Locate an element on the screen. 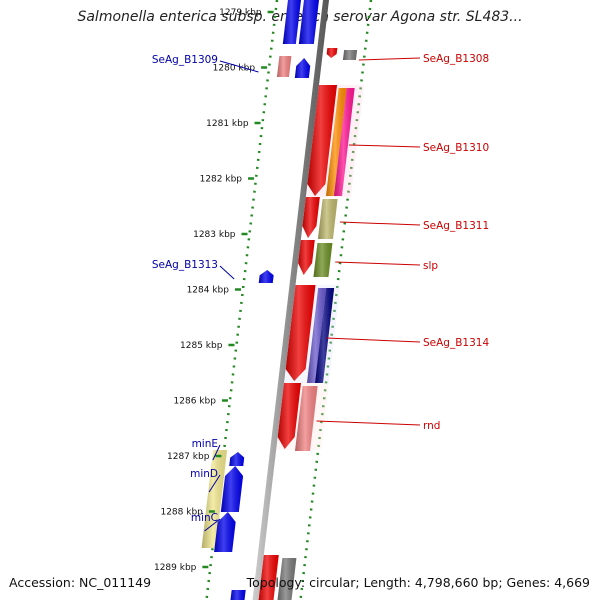 This screenshot has height=600, width=600. feature-b1311-cog-shade is located at coordinates (327, 219).